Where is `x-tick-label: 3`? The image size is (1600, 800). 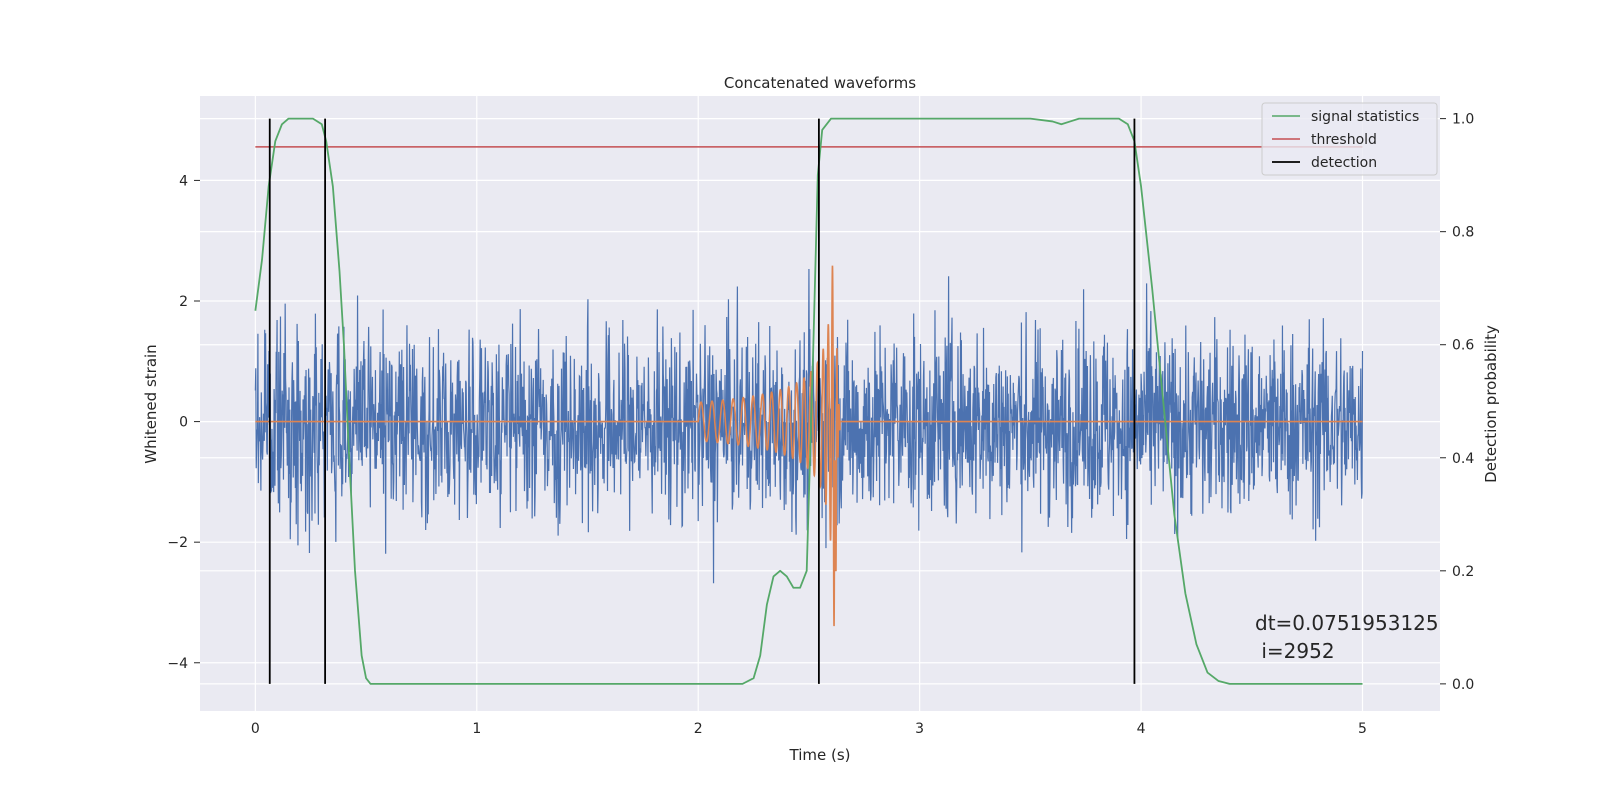
x-tick-label: 3 is located at coordinates (919, 729).